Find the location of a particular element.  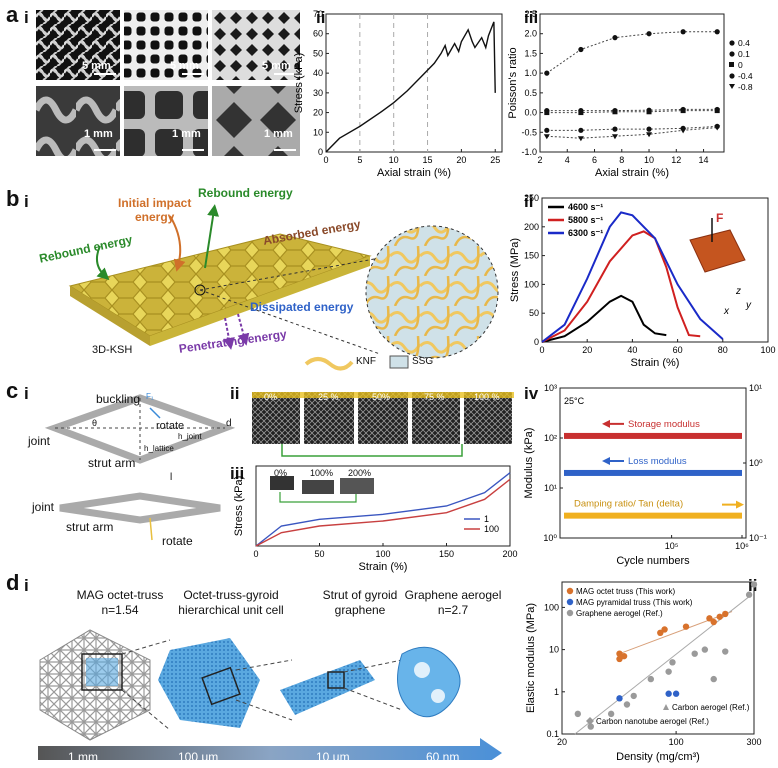

panel-label-a-i: i is located at coordinates (26, 17).